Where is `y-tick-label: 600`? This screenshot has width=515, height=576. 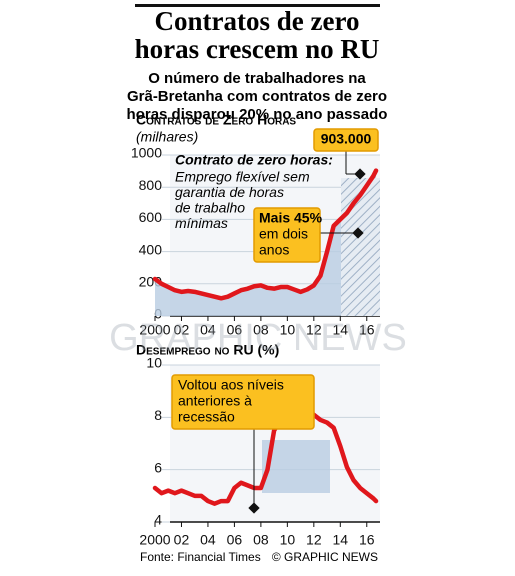
y-tick-label: 600 is located at coordinates (151, 217).